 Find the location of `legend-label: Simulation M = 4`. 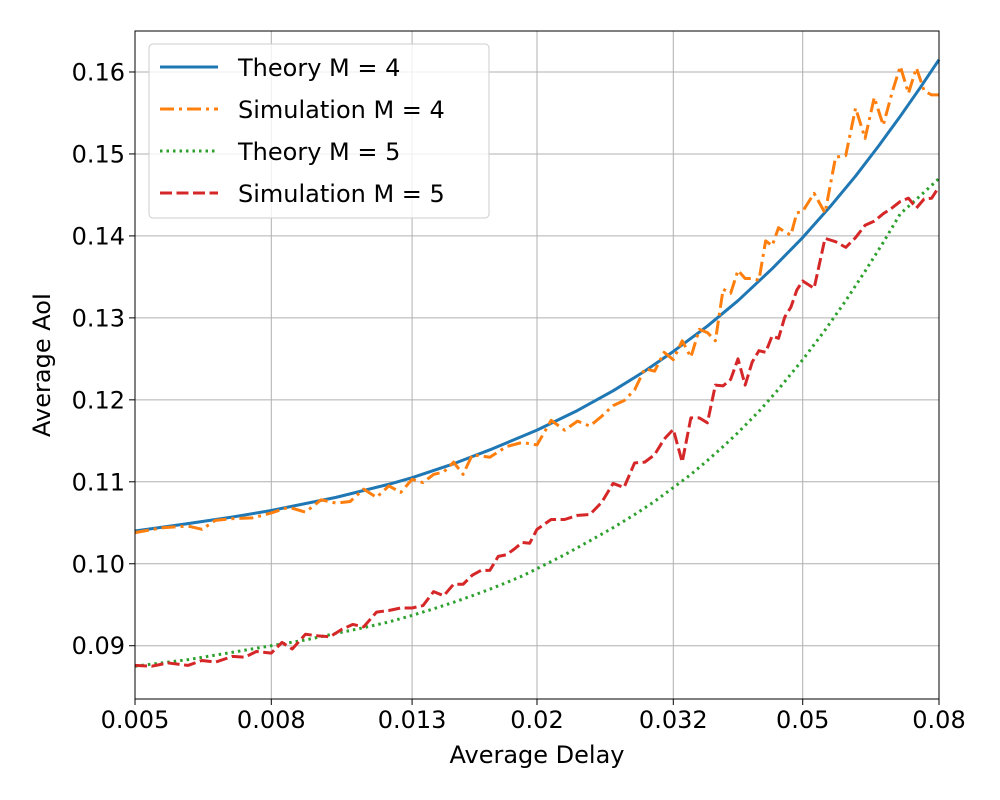

legend-label: Simulation M = 4 is located at coordinates (341, 110).